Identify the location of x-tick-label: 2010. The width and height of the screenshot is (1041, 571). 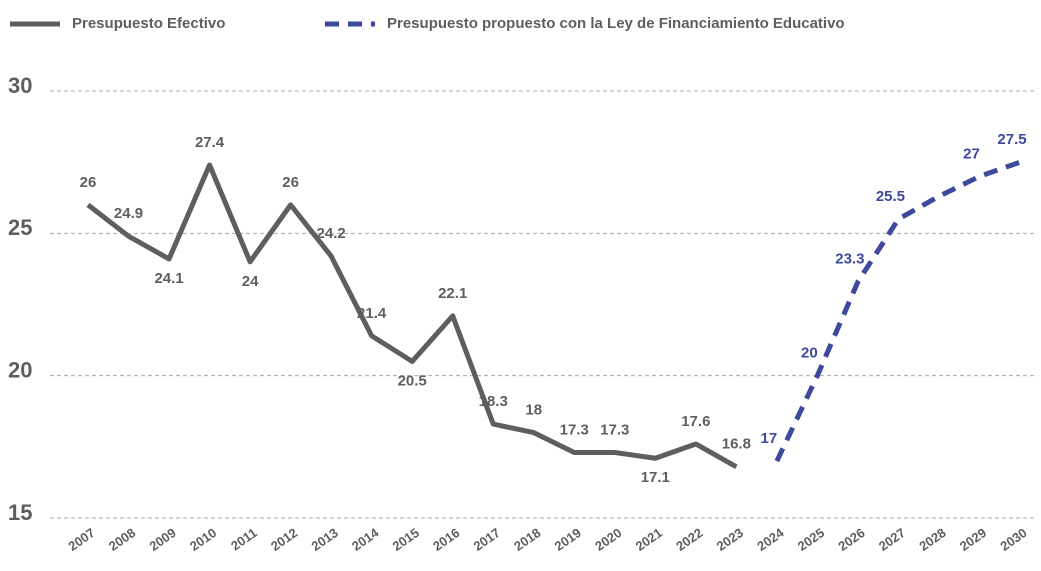
(203, 539).